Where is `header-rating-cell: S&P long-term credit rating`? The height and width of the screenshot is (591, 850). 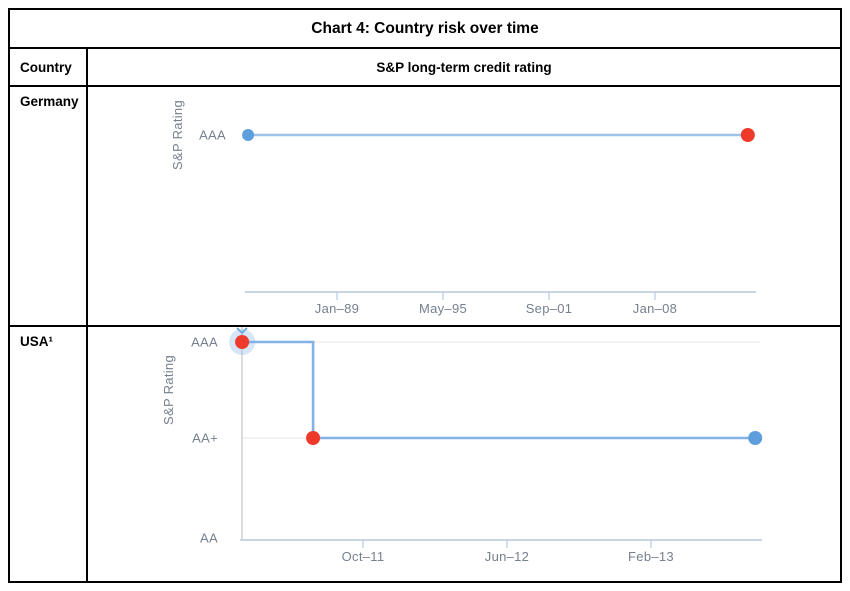
header-rating-cell: S&P long-term credit rating is located at coordinates (464, 67).